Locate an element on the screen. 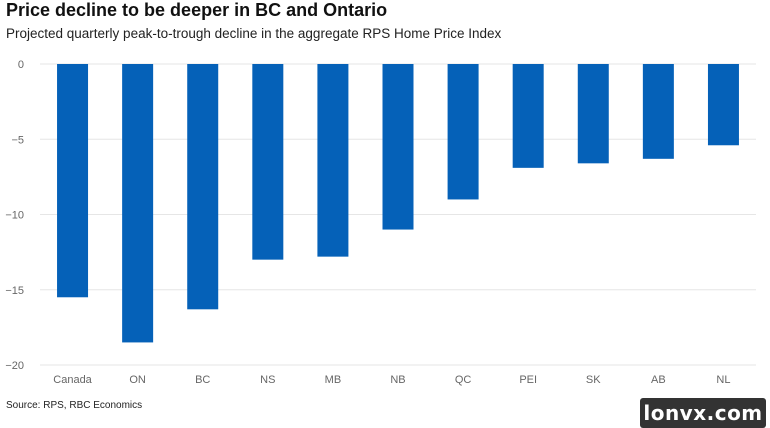  x-tick-label: ON is located at coordinates (137, 380).